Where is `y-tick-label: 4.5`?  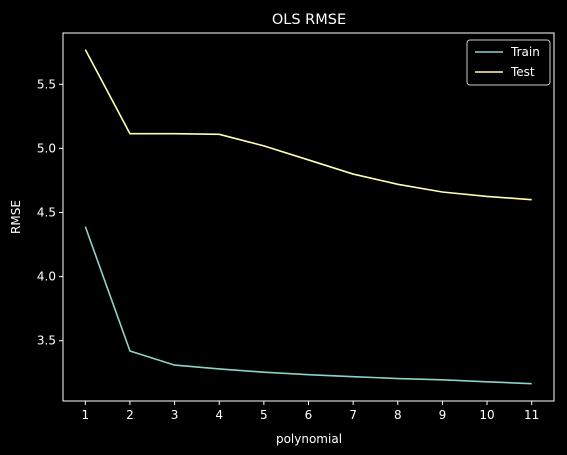 y-tick-label: 4.5 is located at coordinates (46, 213).